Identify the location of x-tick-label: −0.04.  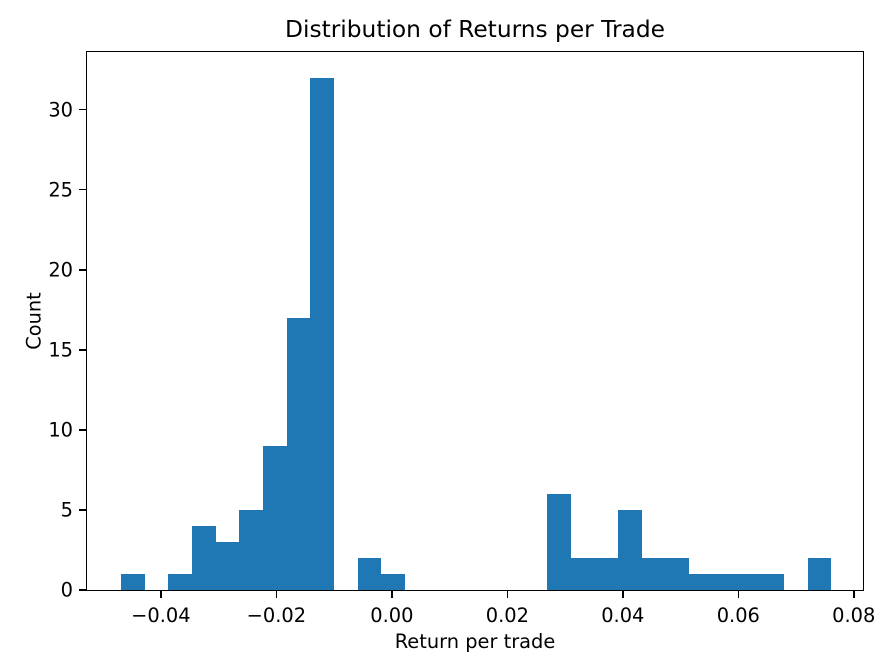
(161, 615).